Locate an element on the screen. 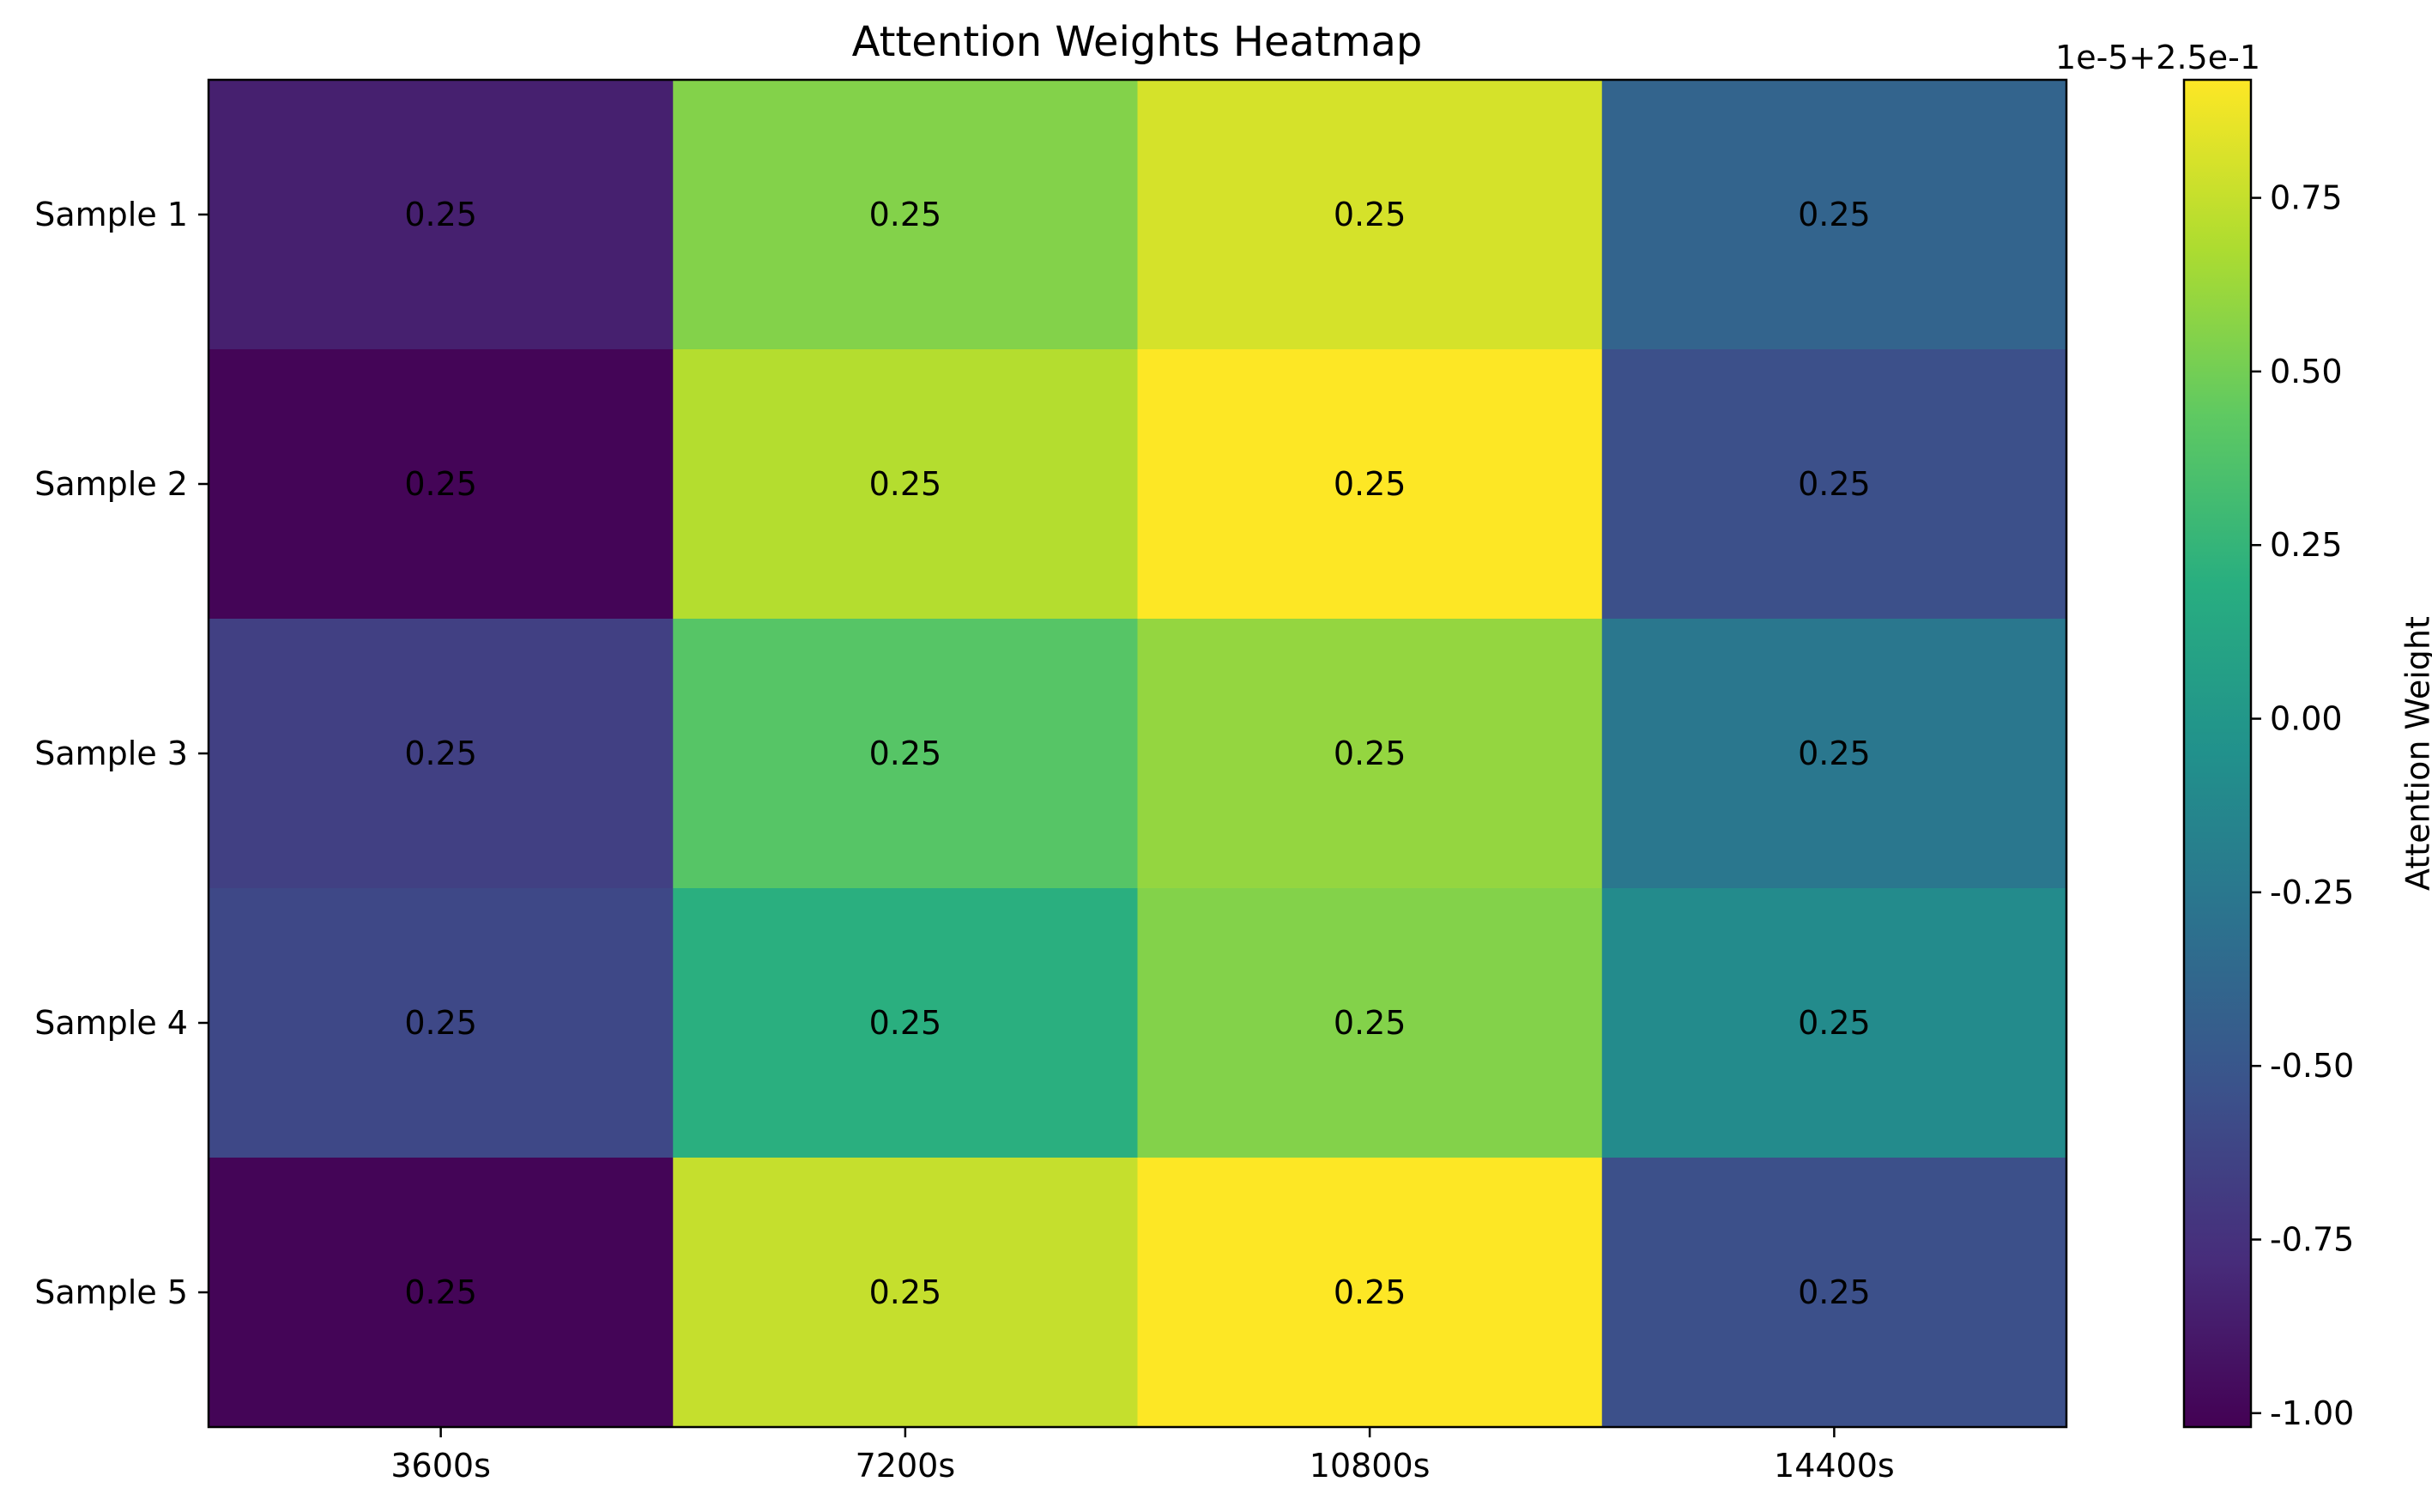 The height and width of the screenshot is (1512, 2432). colorbar-tick-label: 0.50 is located at coordinates (2307, 371).